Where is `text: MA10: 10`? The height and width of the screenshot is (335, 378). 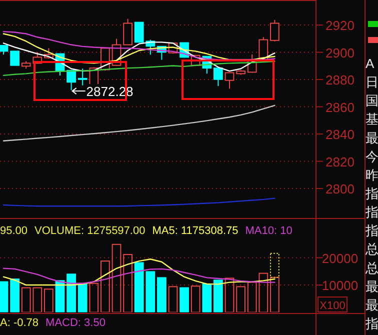
text: MA10: 10 is located at coordinates (268, 231).